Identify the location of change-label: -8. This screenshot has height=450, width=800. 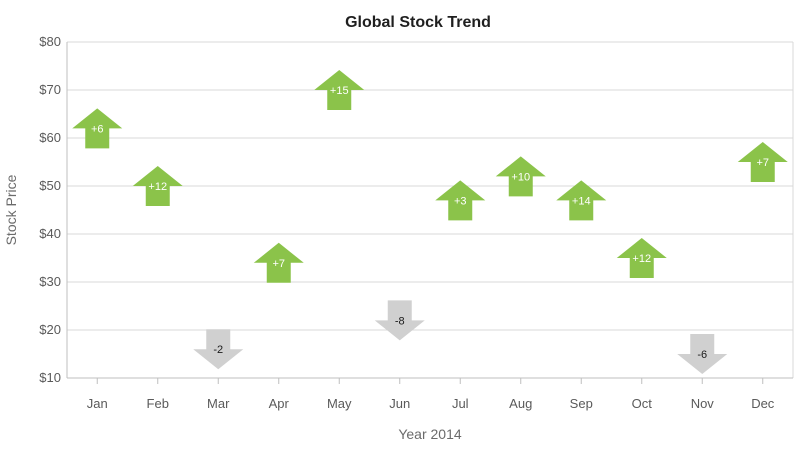
(400, 321).